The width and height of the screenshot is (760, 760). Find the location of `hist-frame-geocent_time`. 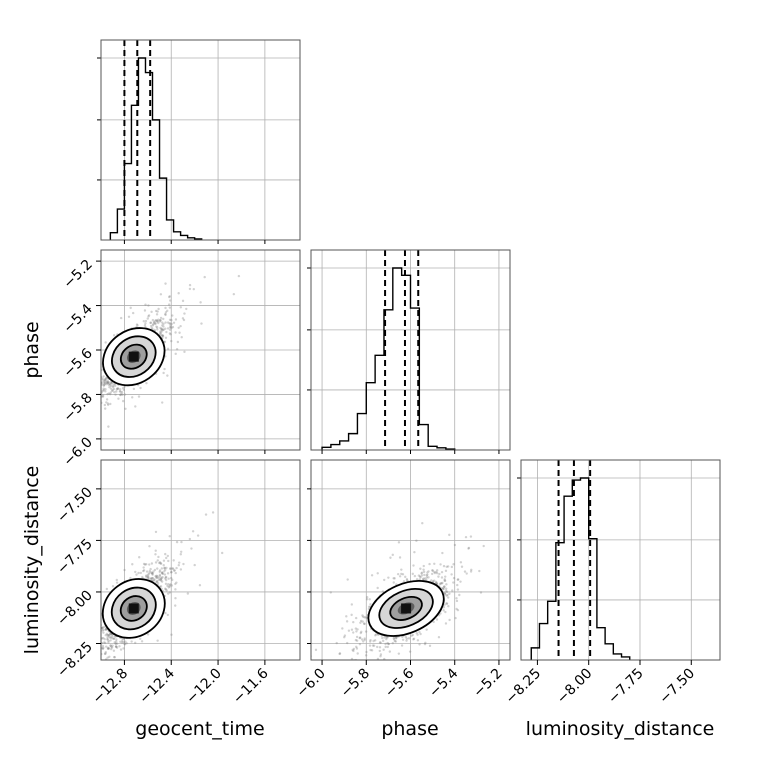

hist-frame-geocent_time is located at coordinates (200, 140).